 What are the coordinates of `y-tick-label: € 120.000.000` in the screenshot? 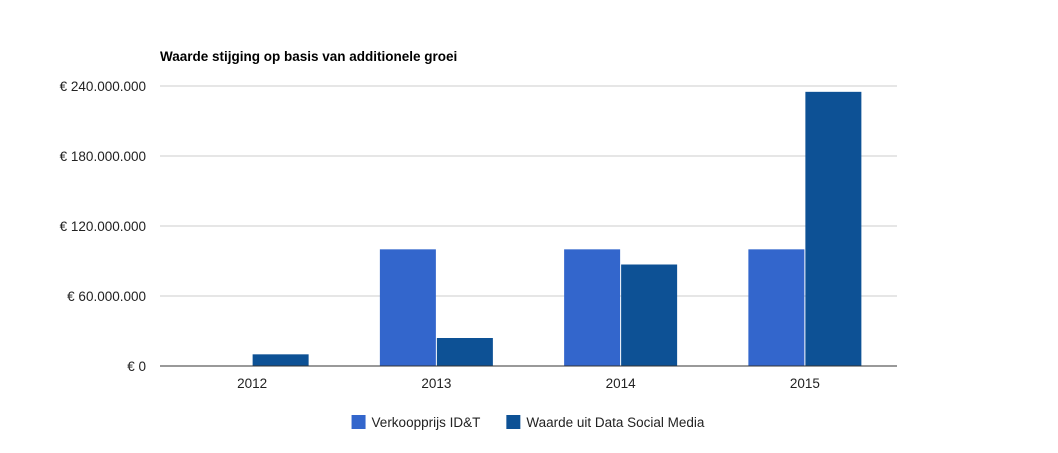 It's located at (103, 226).